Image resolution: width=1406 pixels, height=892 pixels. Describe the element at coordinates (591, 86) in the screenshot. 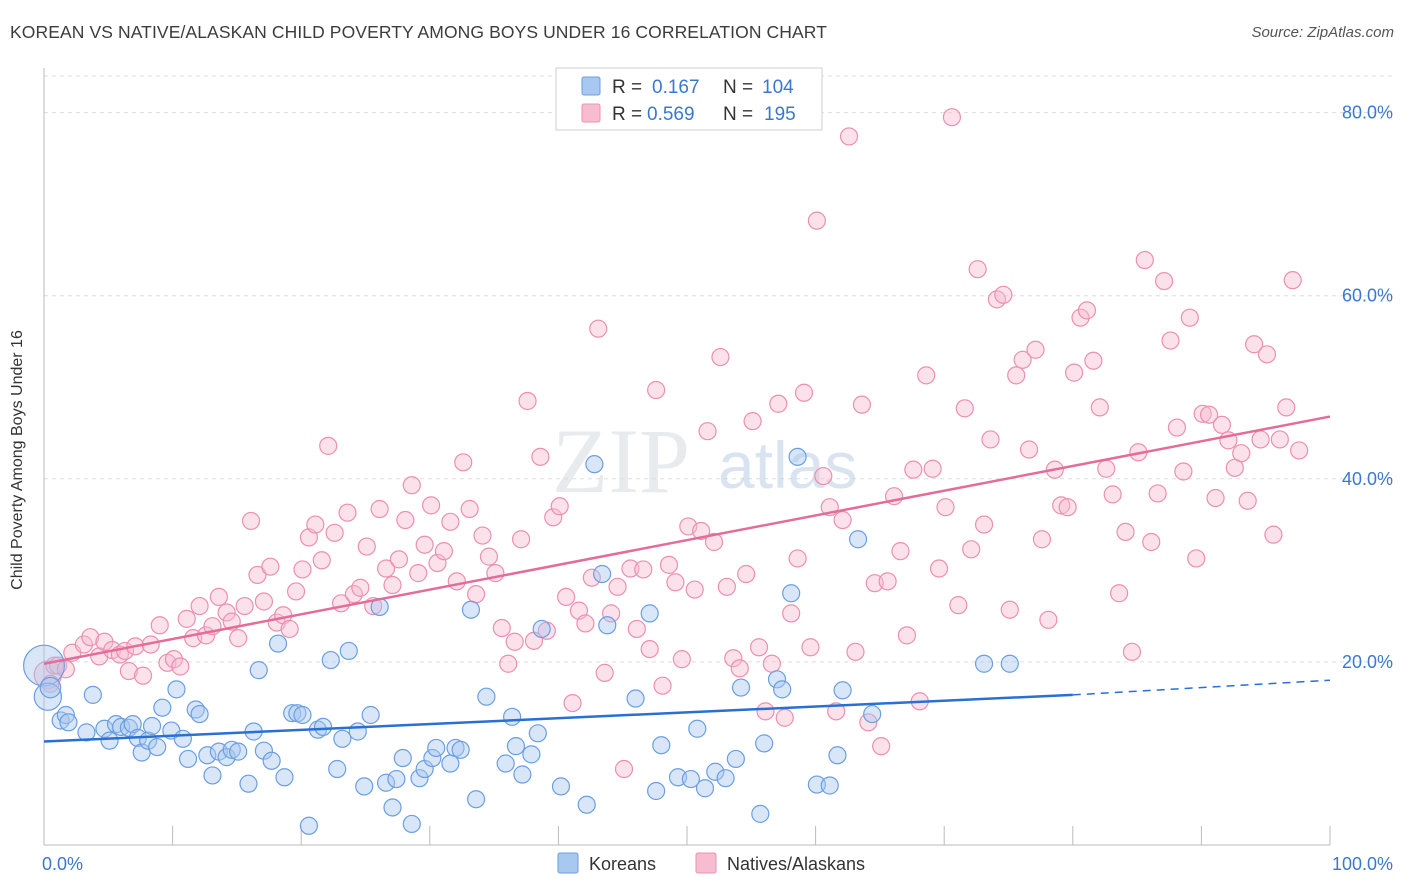

I see `legend-stats-swatch-korean` at that location.